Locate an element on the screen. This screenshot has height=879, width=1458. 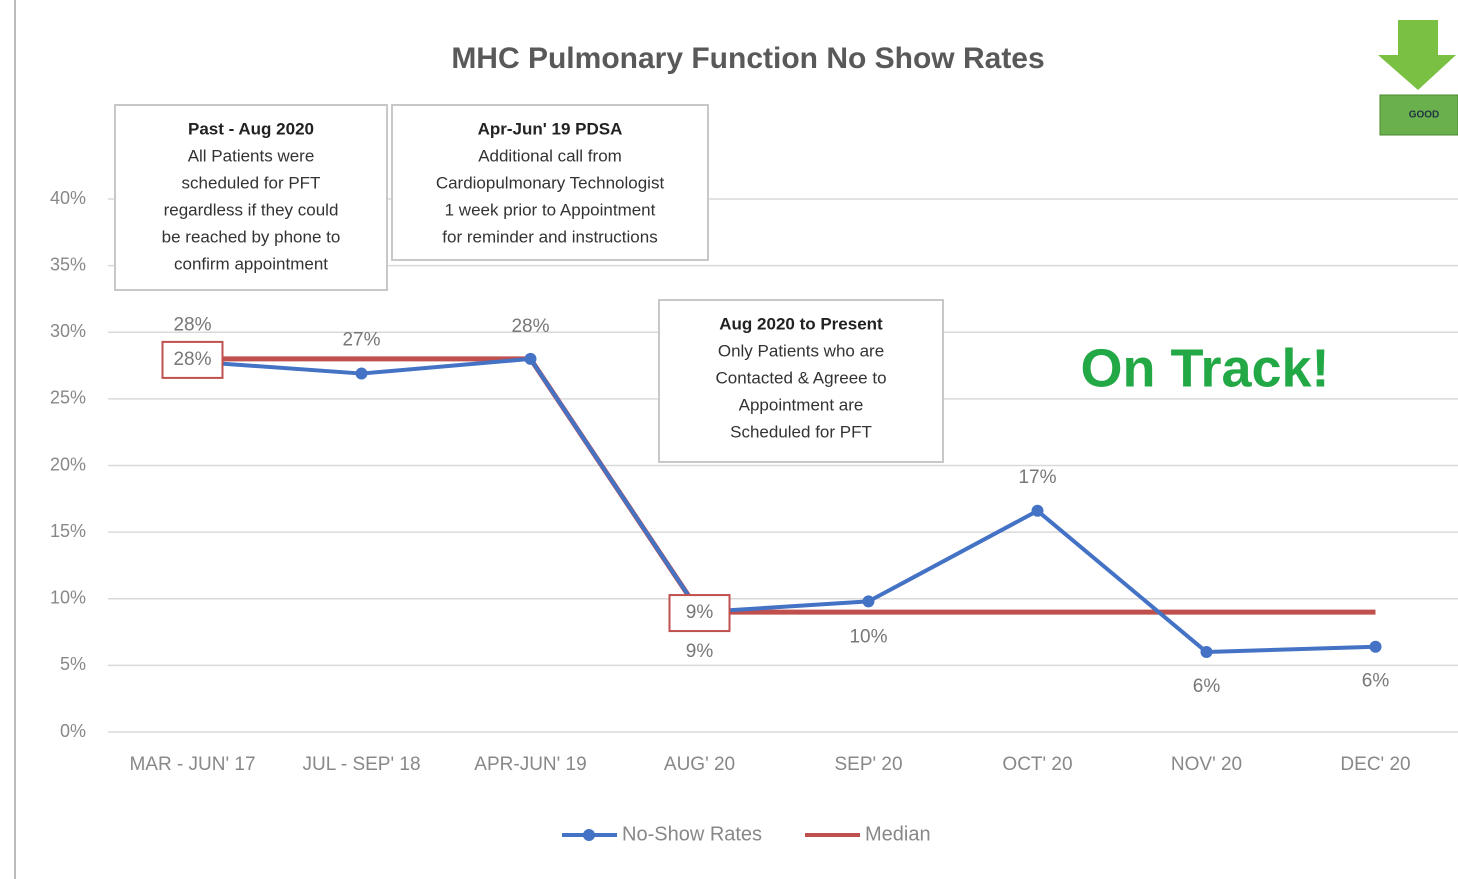
annotation-line: Scheduled for PFT is located at coordinates (801, 431).